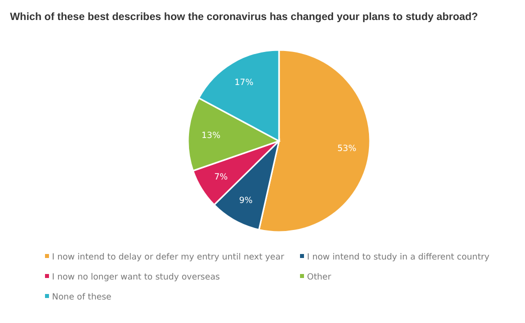  What do you see at coordinates (211, 135) in the screenshot?
I see `data-label: 13%` at bounding box center [211, 135].